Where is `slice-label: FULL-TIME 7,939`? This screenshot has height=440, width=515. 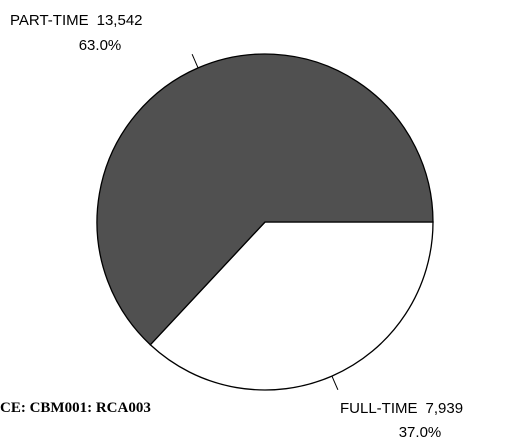 slice-label: FULL-TIME 7,939 is located at coordinates (401, 408).